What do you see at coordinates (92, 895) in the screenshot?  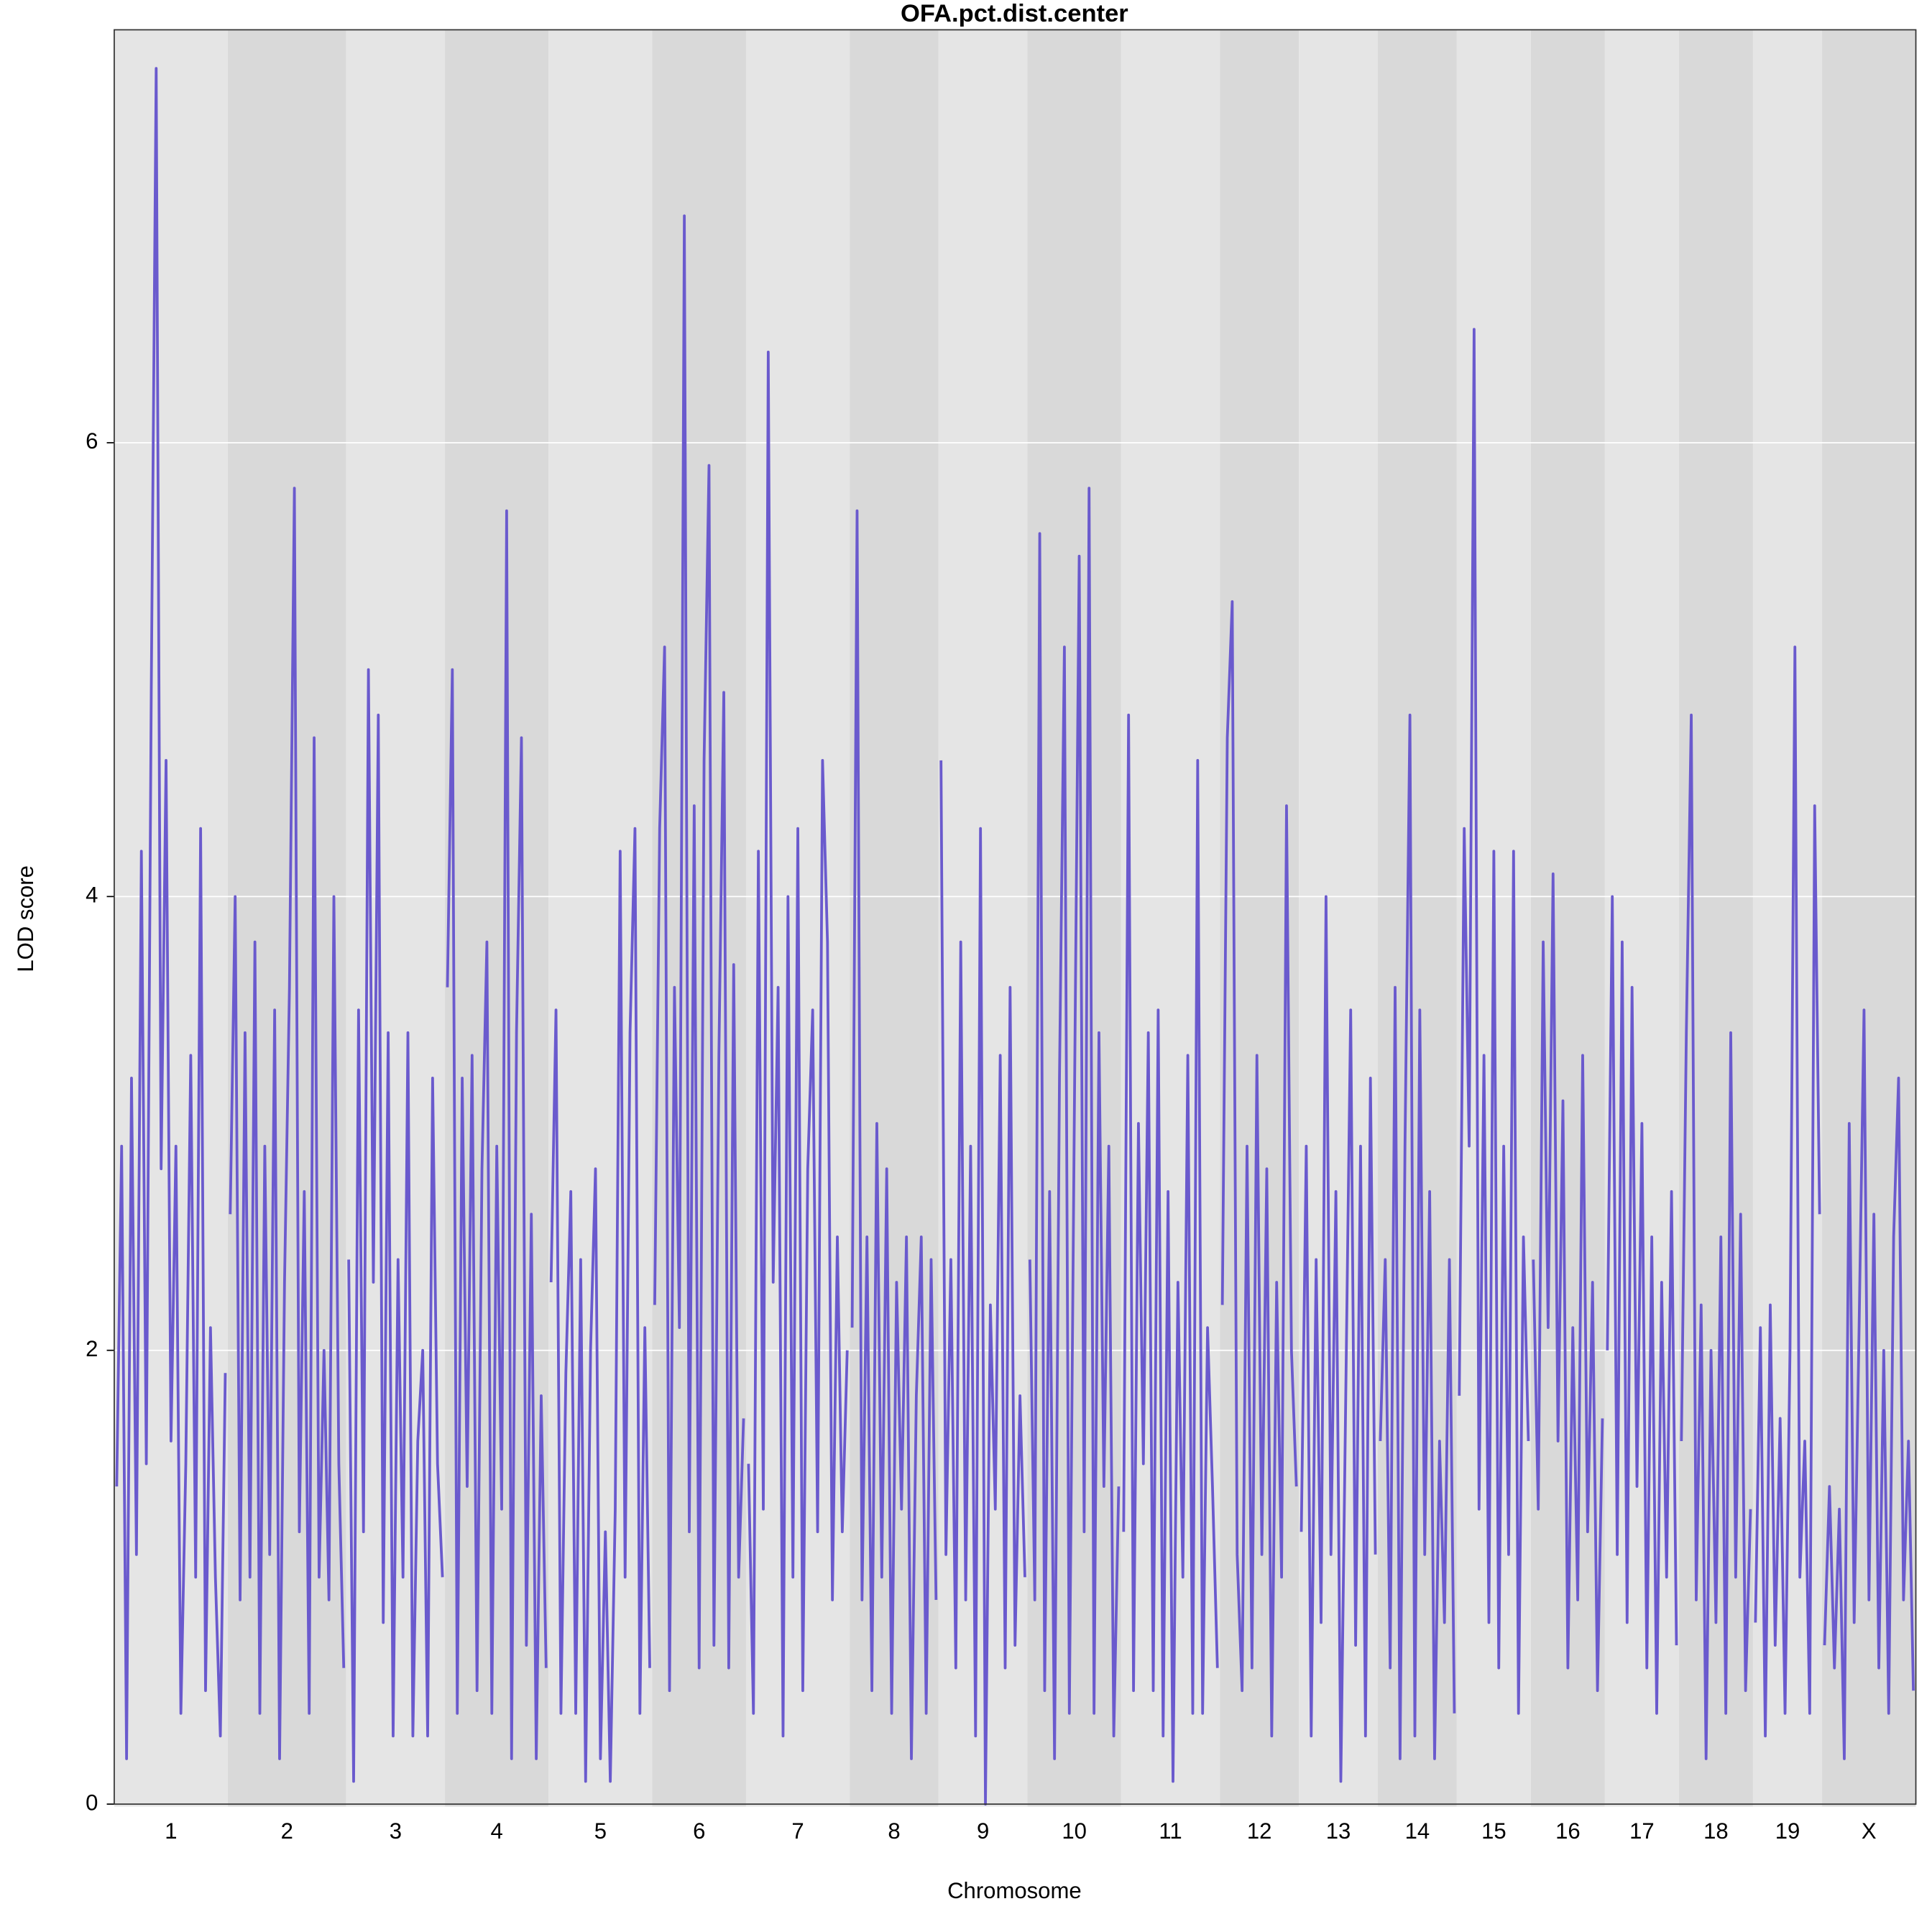 I see `y-tick-label: 4` at bounding box center [92, 895].